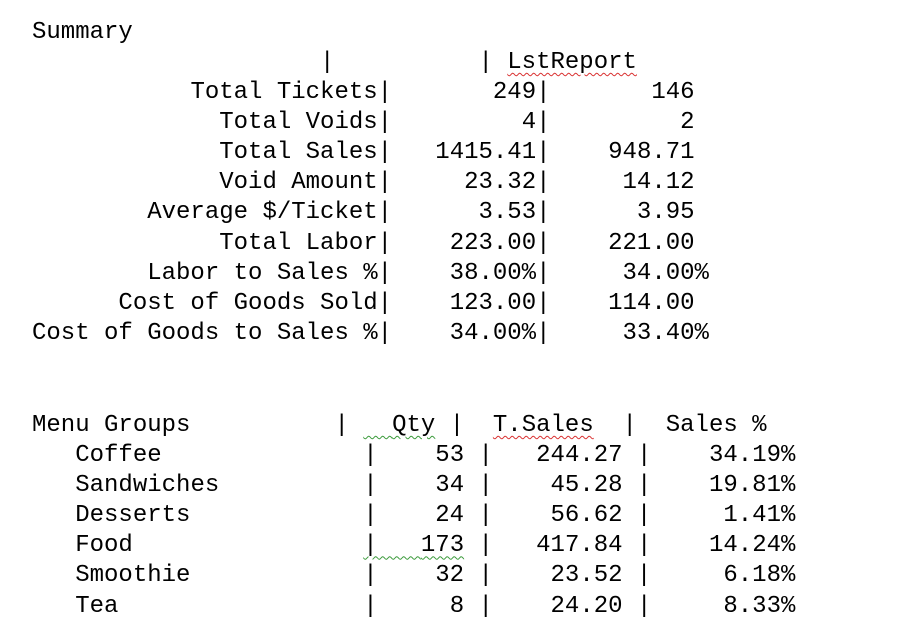  Describe the element at coordinates (298, 153) in the screenshot. I see `summary-row-label: Total Sales` at that location.